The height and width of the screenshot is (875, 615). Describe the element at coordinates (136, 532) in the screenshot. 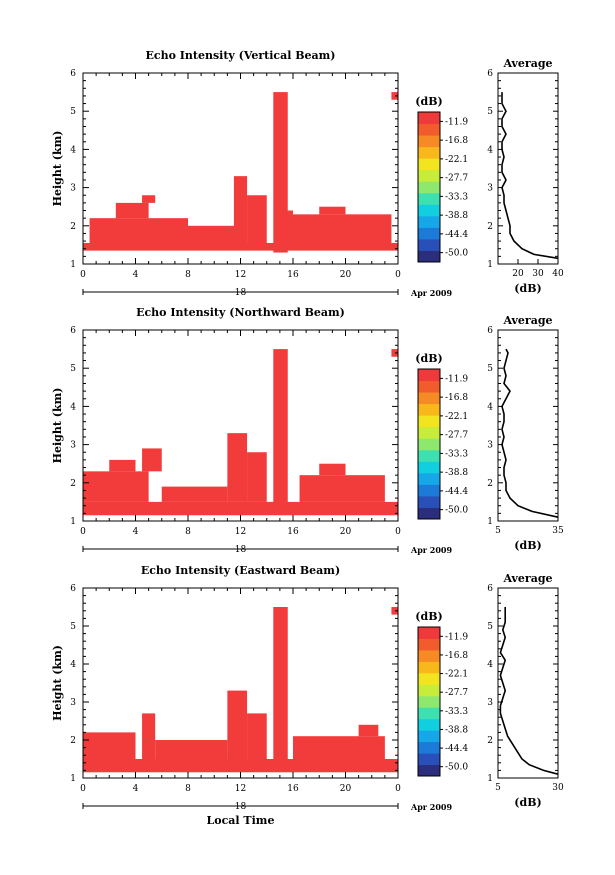

I see `x-tick-label: 4` at that location.